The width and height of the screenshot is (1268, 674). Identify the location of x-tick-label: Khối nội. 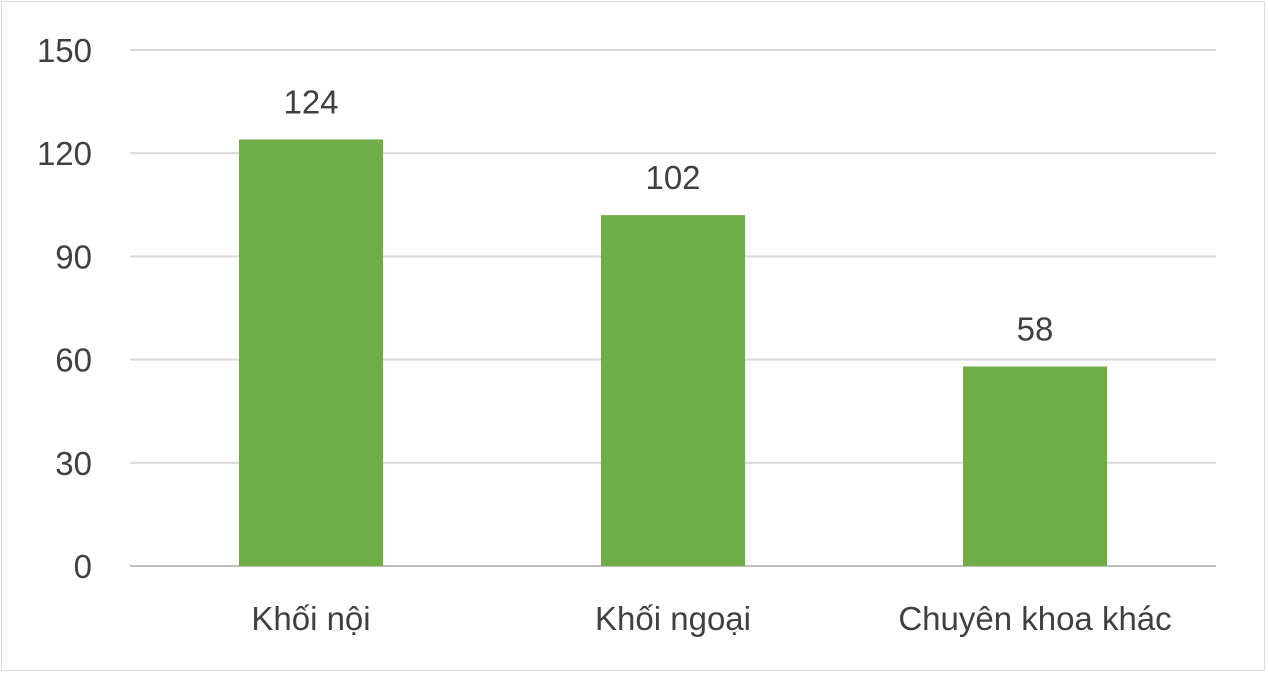
(310, 618).